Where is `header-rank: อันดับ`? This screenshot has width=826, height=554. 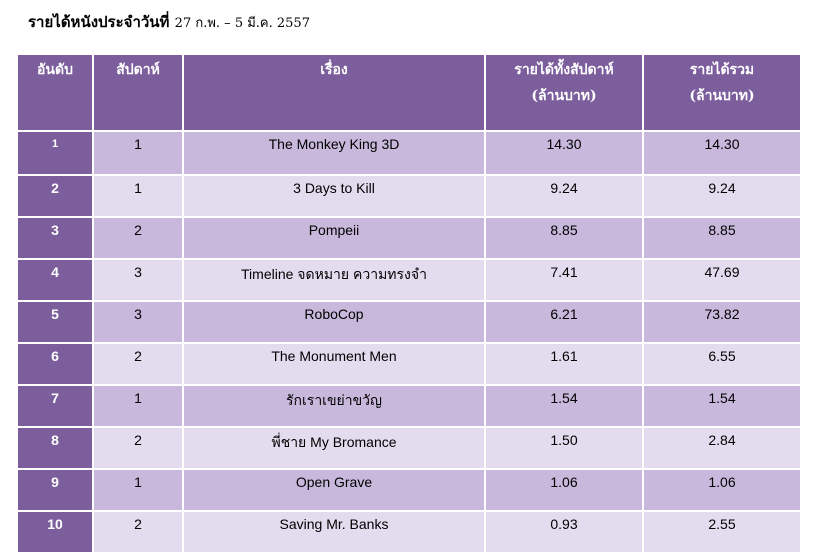 header-rank: อันดับ is located at coordinates (56, 93).